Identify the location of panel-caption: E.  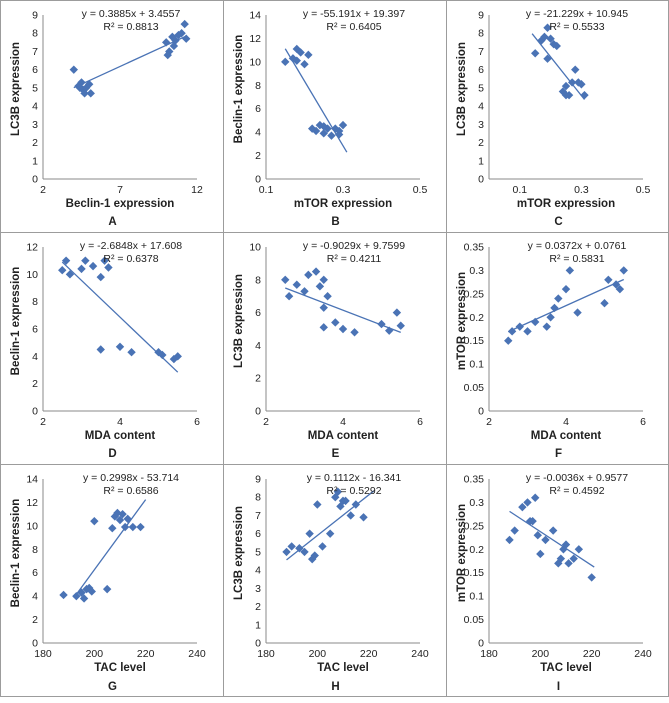
(336, 454).